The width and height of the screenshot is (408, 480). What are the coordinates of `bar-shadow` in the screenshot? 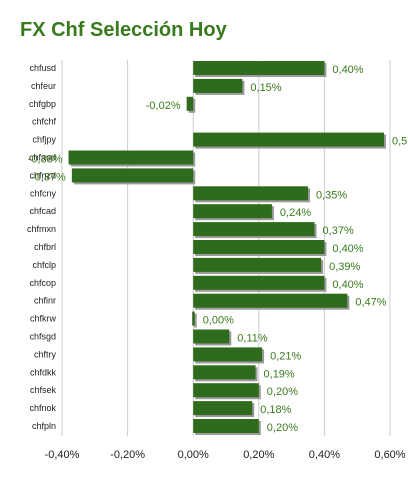 It's located at (195, 320).